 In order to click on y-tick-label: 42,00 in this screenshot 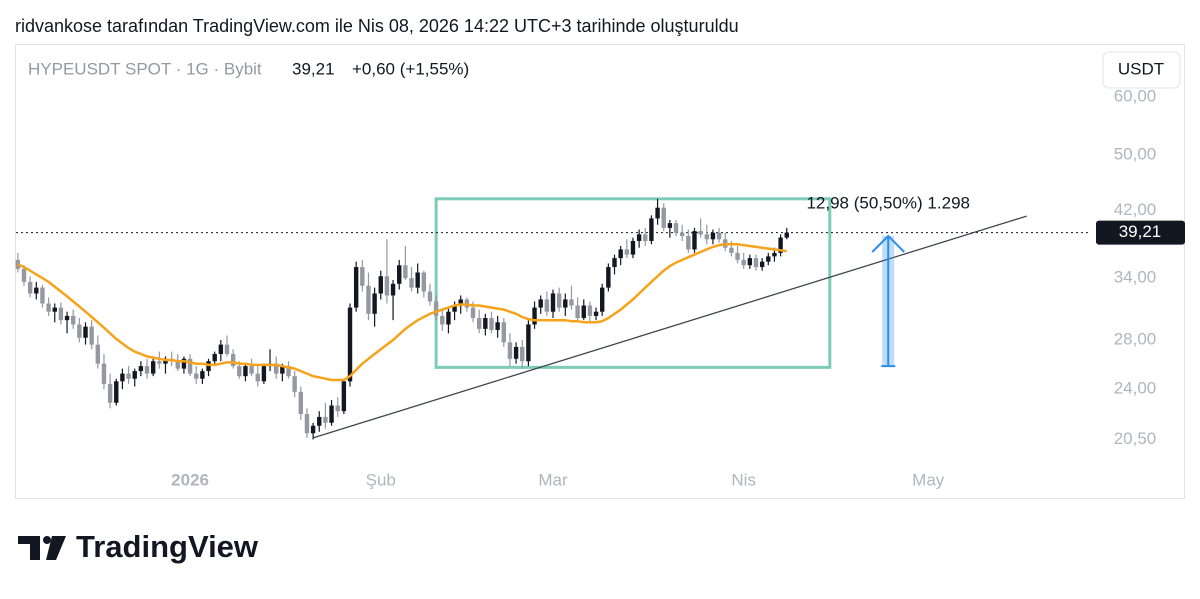, I will do `click(1135, 209)`.